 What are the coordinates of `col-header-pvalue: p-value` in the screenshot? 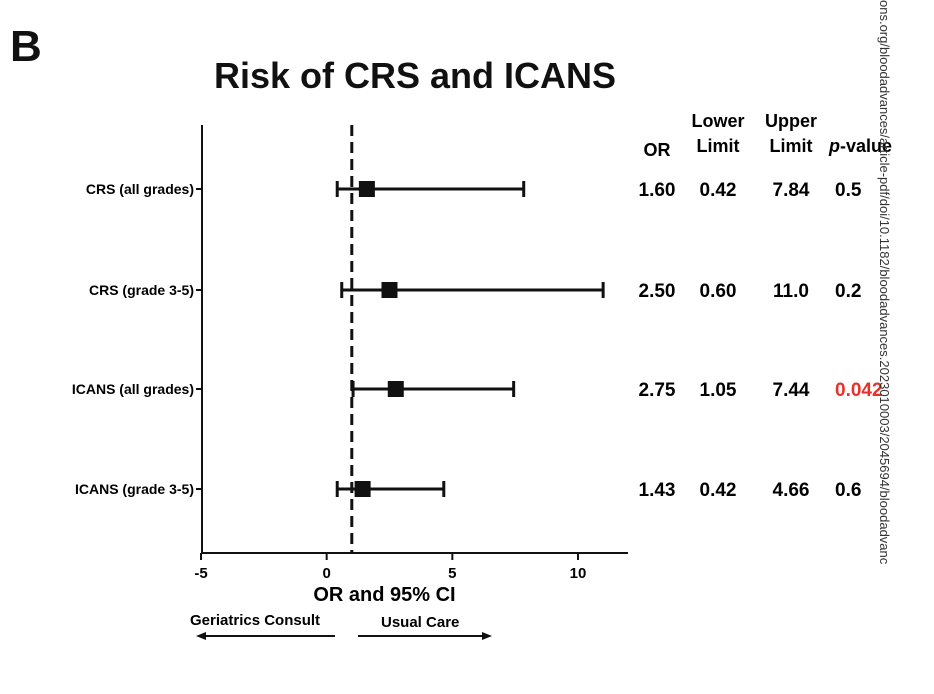 It's located at (860, 146).